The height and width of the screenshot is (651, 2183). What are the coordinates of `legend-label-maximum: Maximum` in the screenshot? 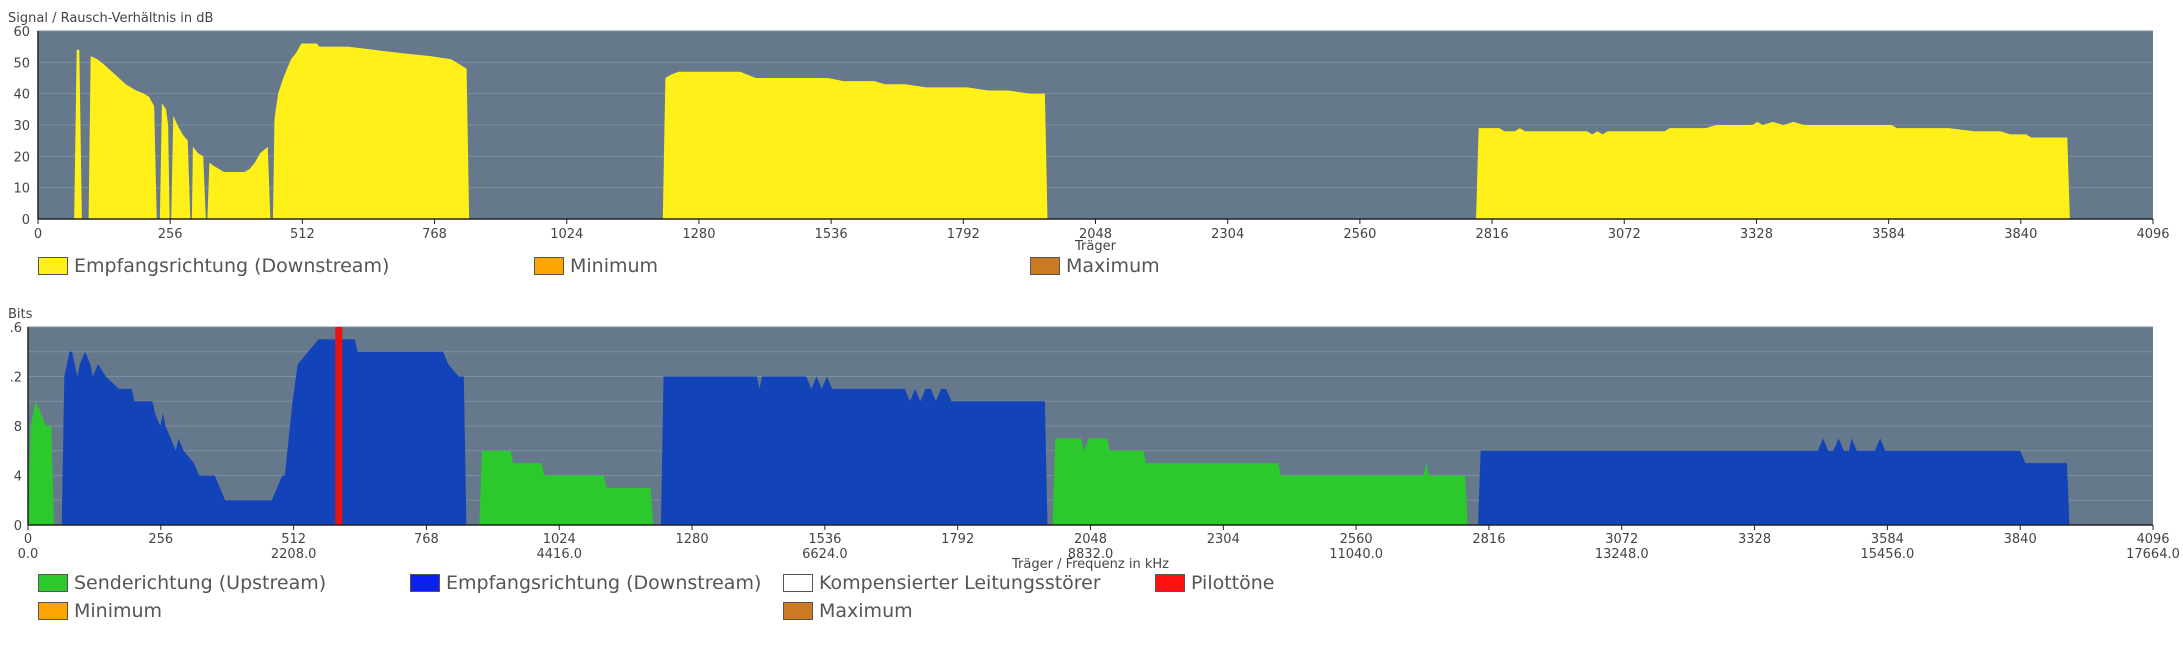 It's located at (1113, 266).